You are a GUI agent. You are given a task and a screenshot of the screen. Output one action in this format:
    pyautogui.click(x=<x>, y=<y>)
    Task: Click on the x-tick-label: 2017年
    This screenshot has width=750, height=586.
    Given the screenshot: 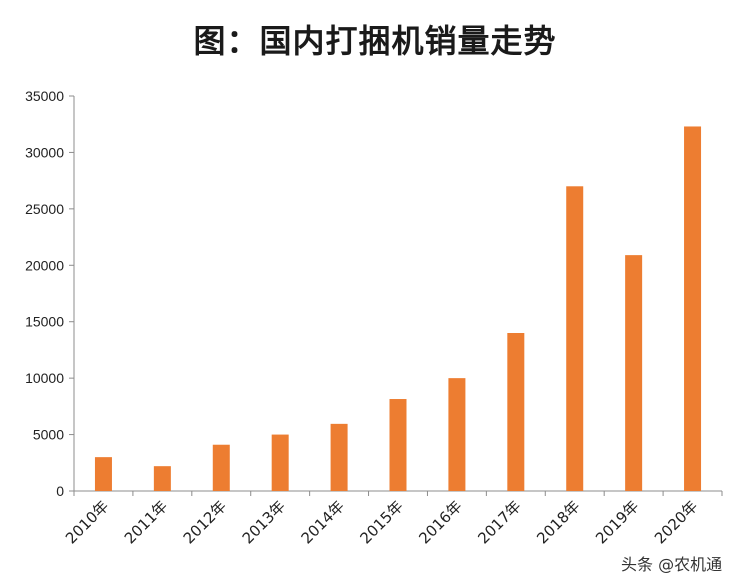 What is the action you would take?
    pyautogui.click(x=499, y=522)
    